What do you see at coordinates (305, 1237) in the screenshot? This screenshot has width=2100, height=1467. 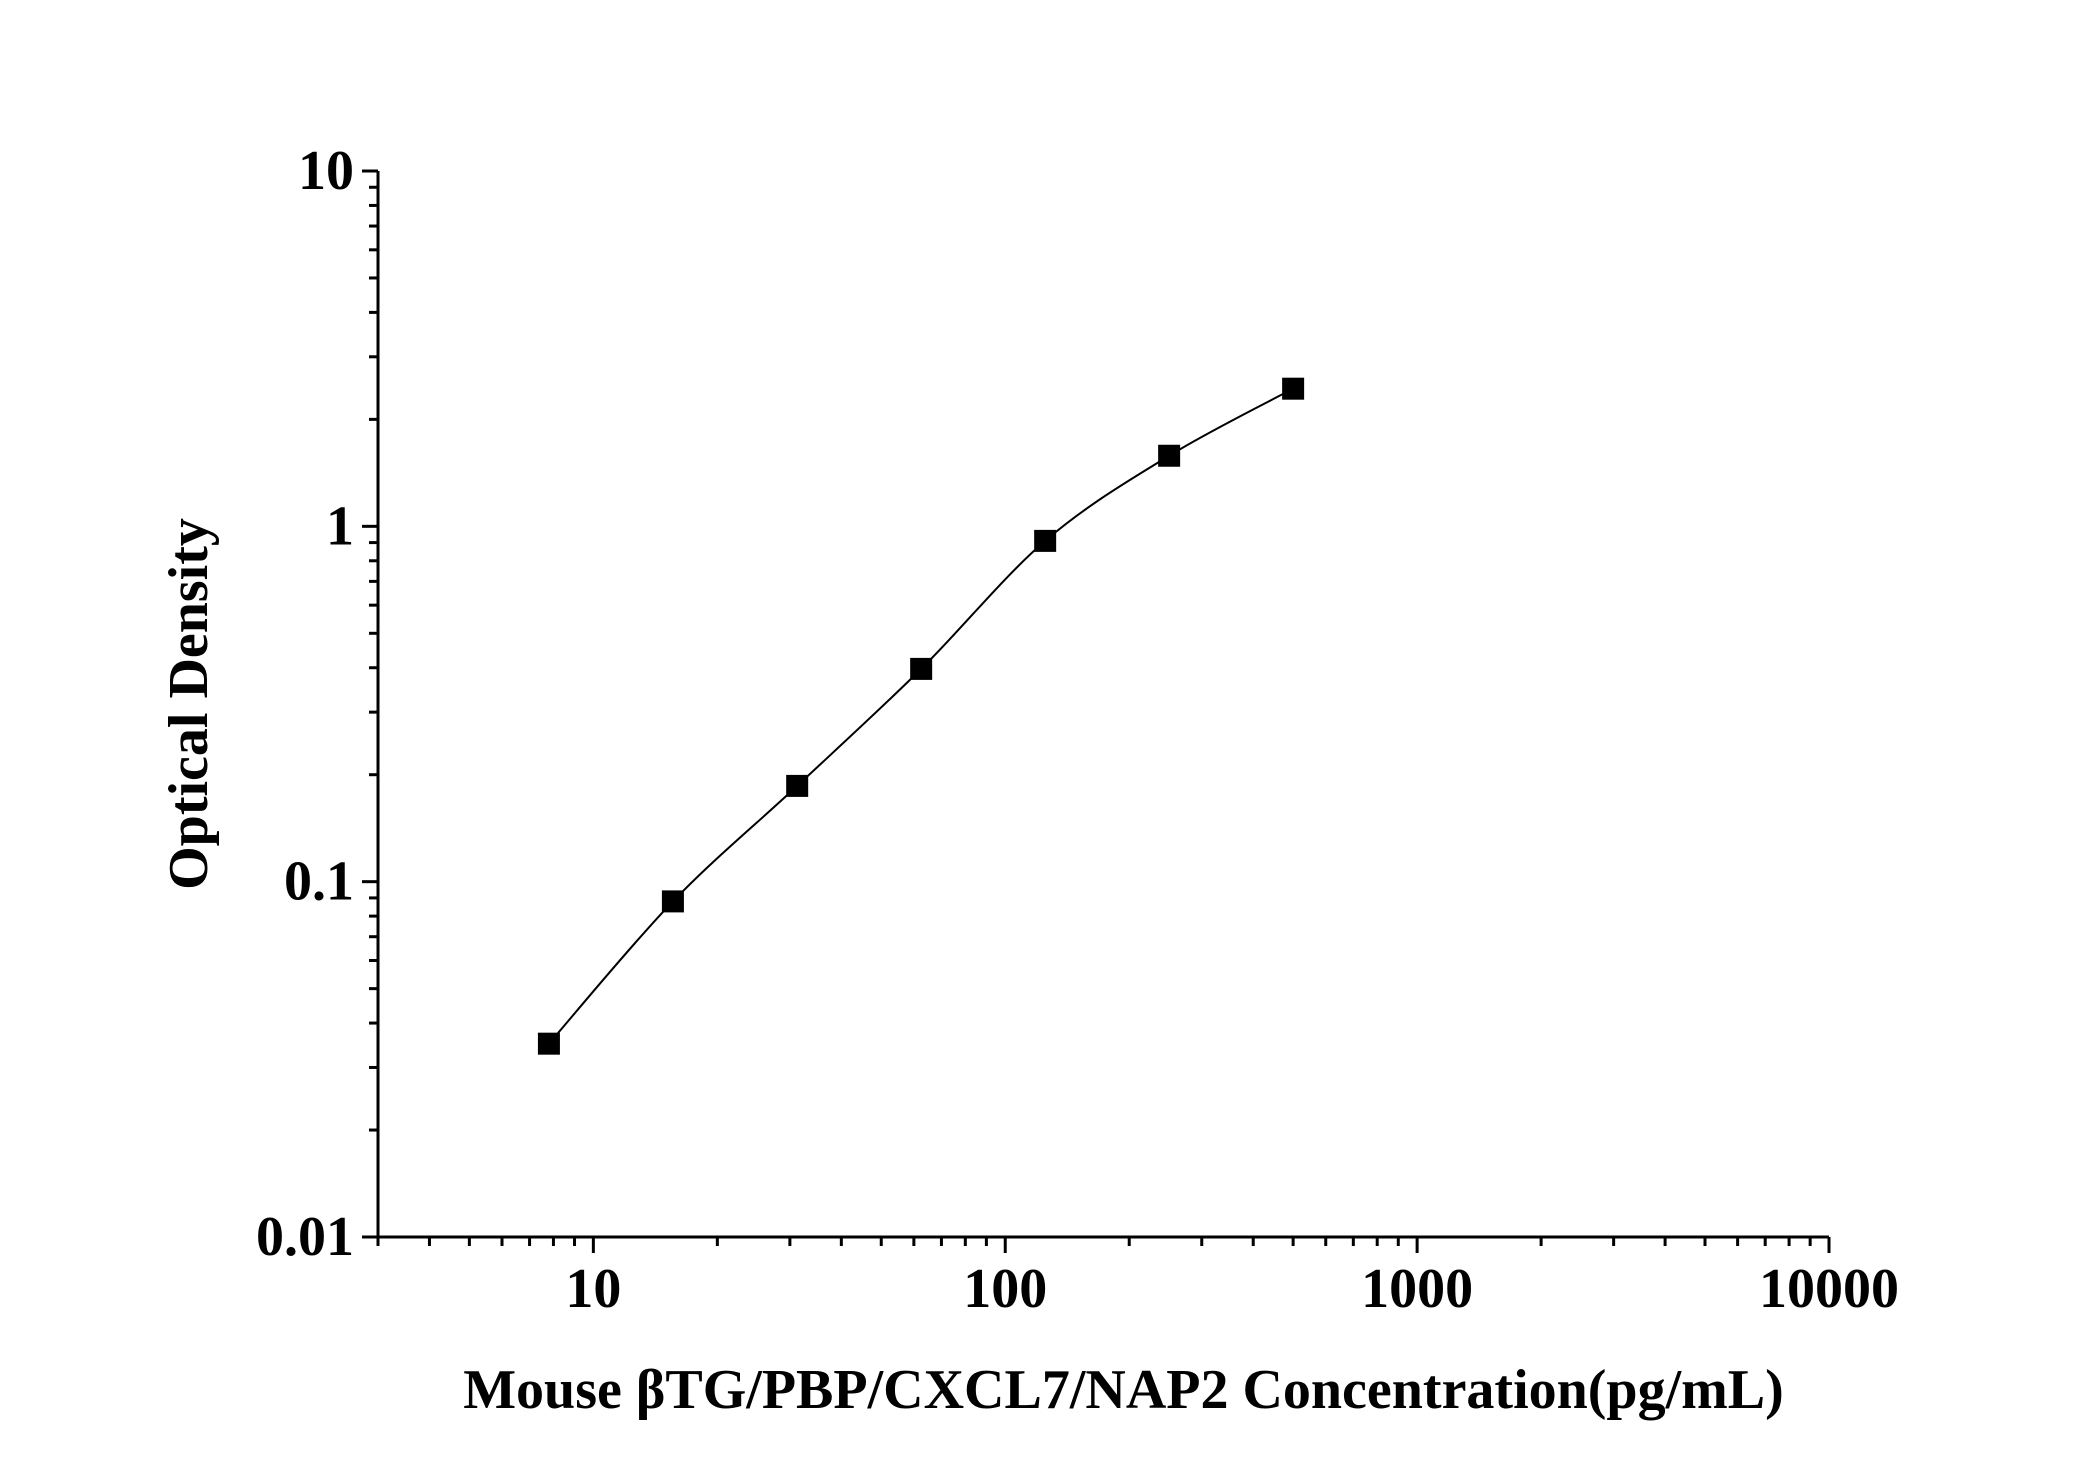 I see `y-tick-label: 0.01` at bounding box center [305, 1237].